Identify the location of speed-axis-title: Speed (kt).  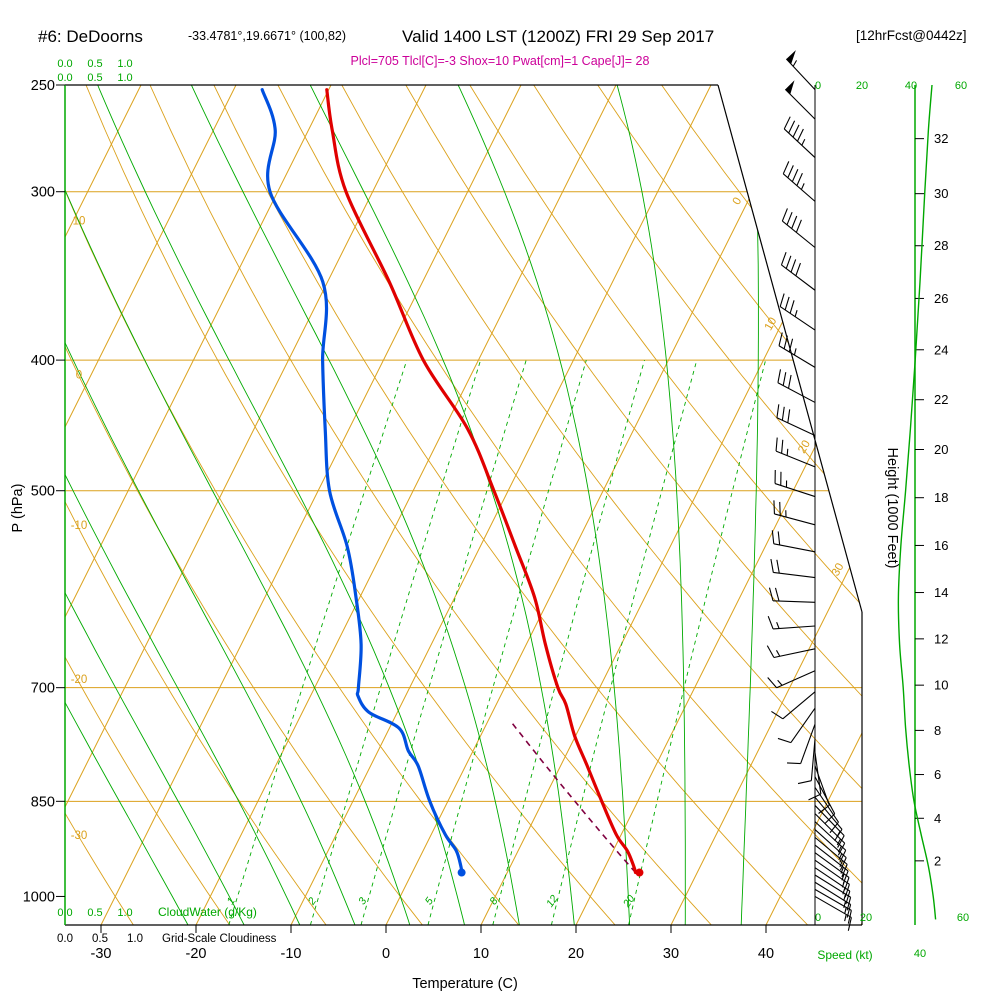
(844, 955).